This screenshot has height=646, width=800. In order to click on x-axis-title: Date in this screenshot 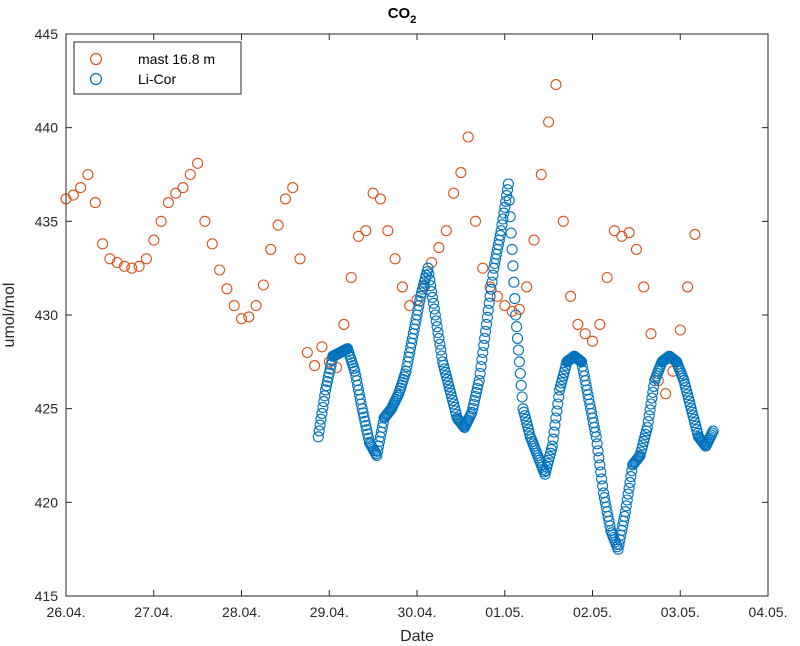, I will do `click(417, 636)`.